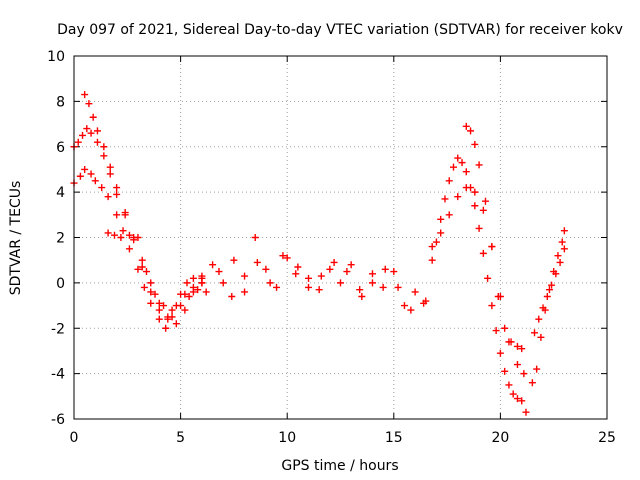  I want to click on x-tick-label: 10, so click(287, 438).